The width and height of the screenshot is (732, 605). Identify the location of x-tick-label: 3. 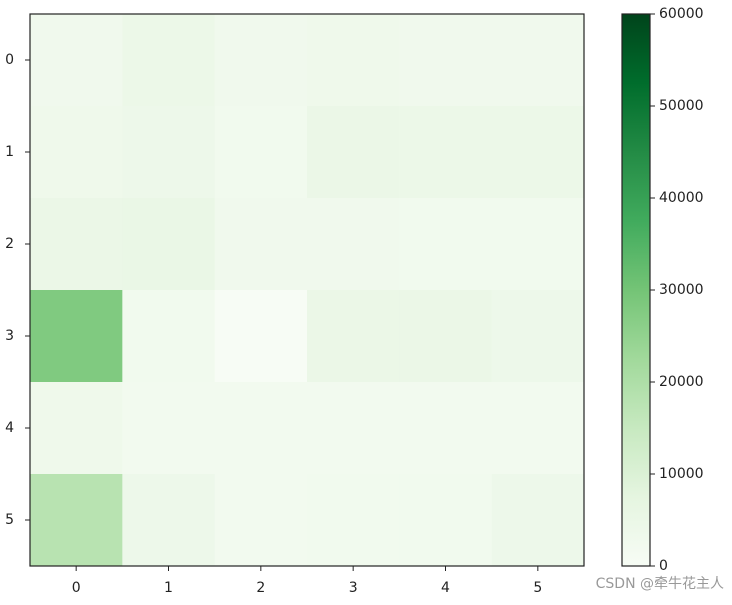
(353, 588).